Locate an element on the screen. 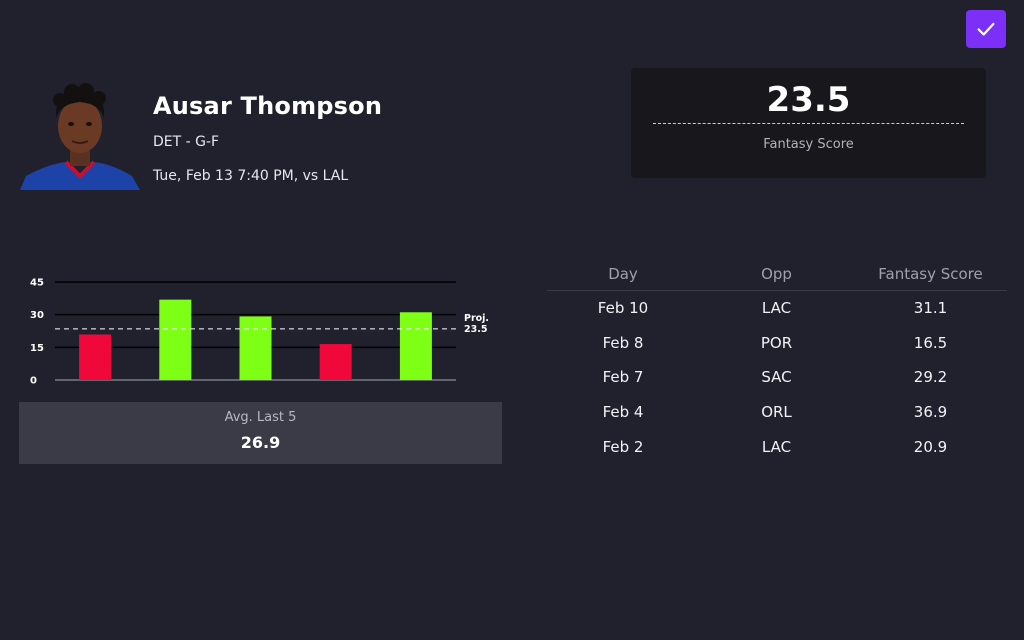 This screenshot has height=640, width=1024. cell-score: 20.9 is located at coordinates (930, 446).